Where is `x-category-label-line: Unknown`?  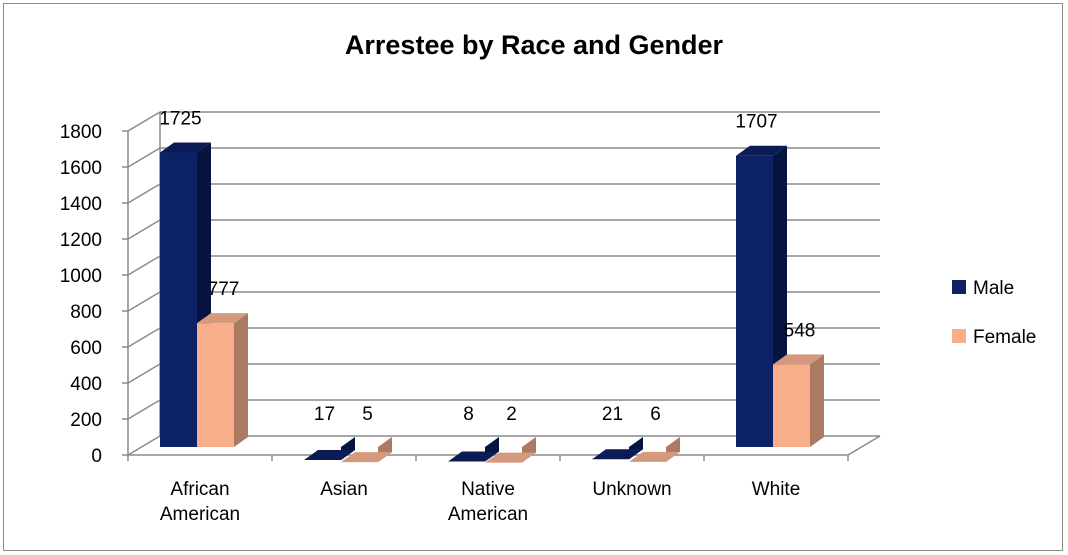
x-category-label-line: Unknown is located at coordinates (631, 489).